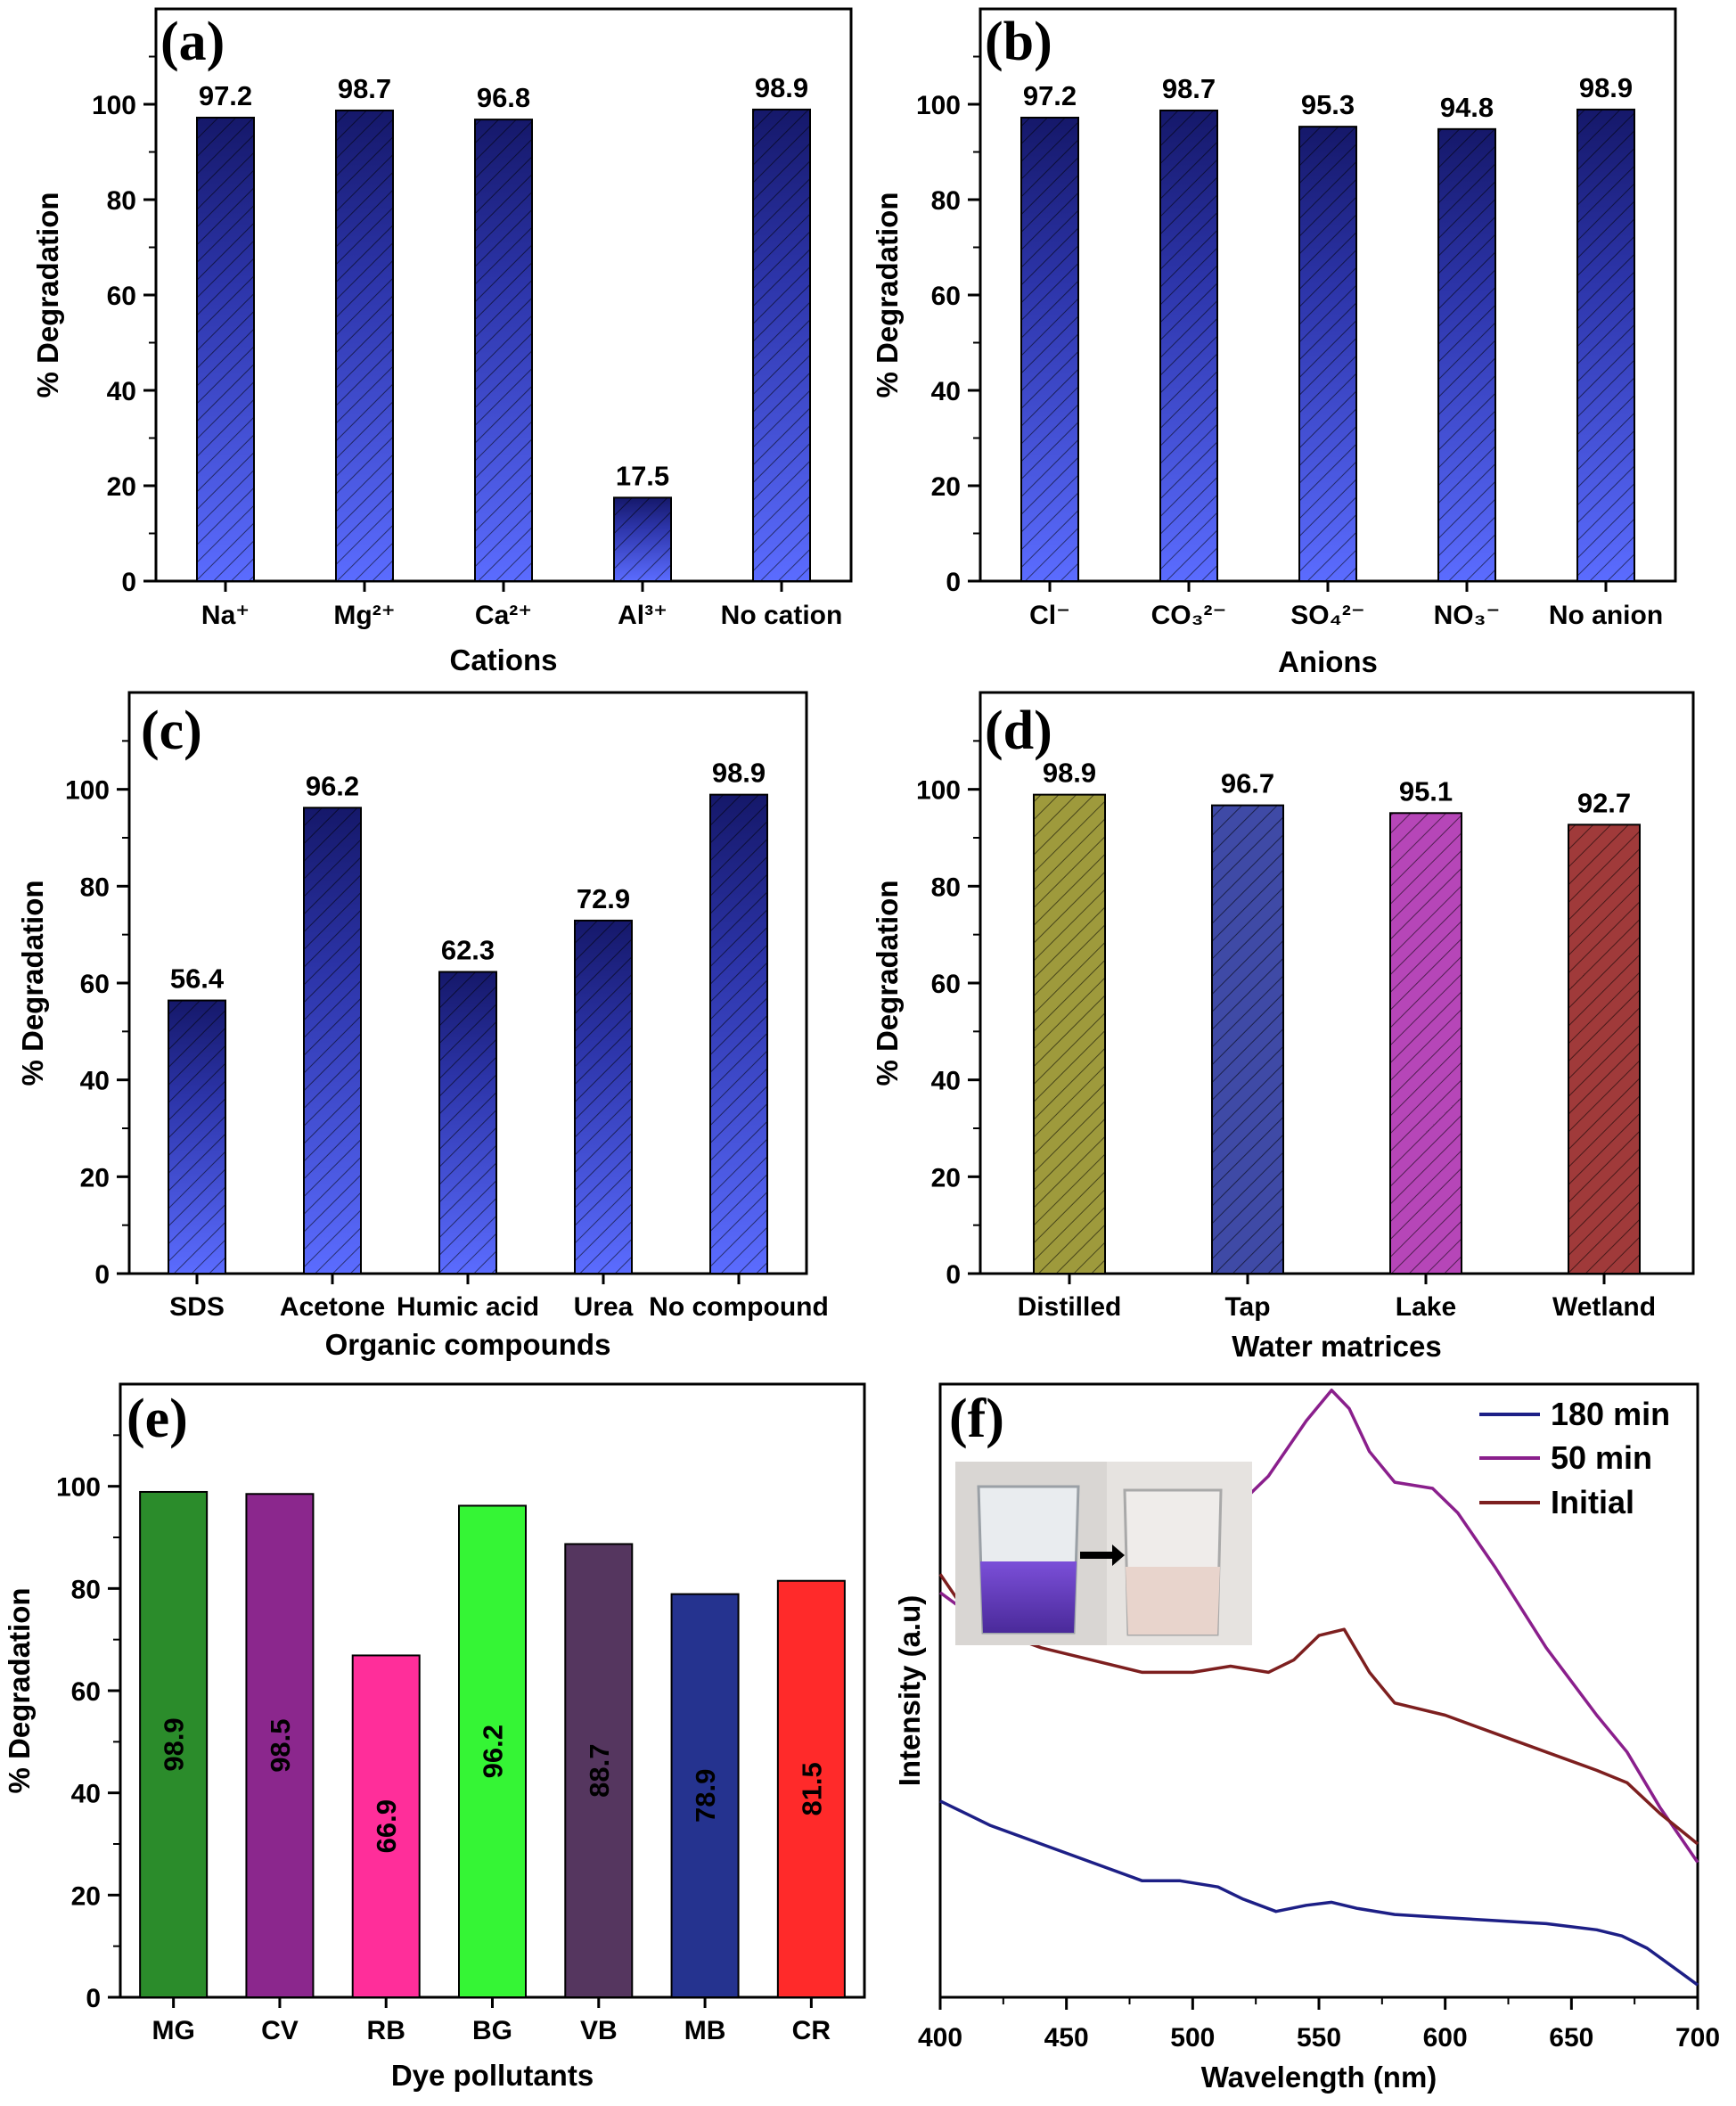 The image size is (1736, 2106). I want to click on x-tick-label: Al³⁺, so click(642, 615).